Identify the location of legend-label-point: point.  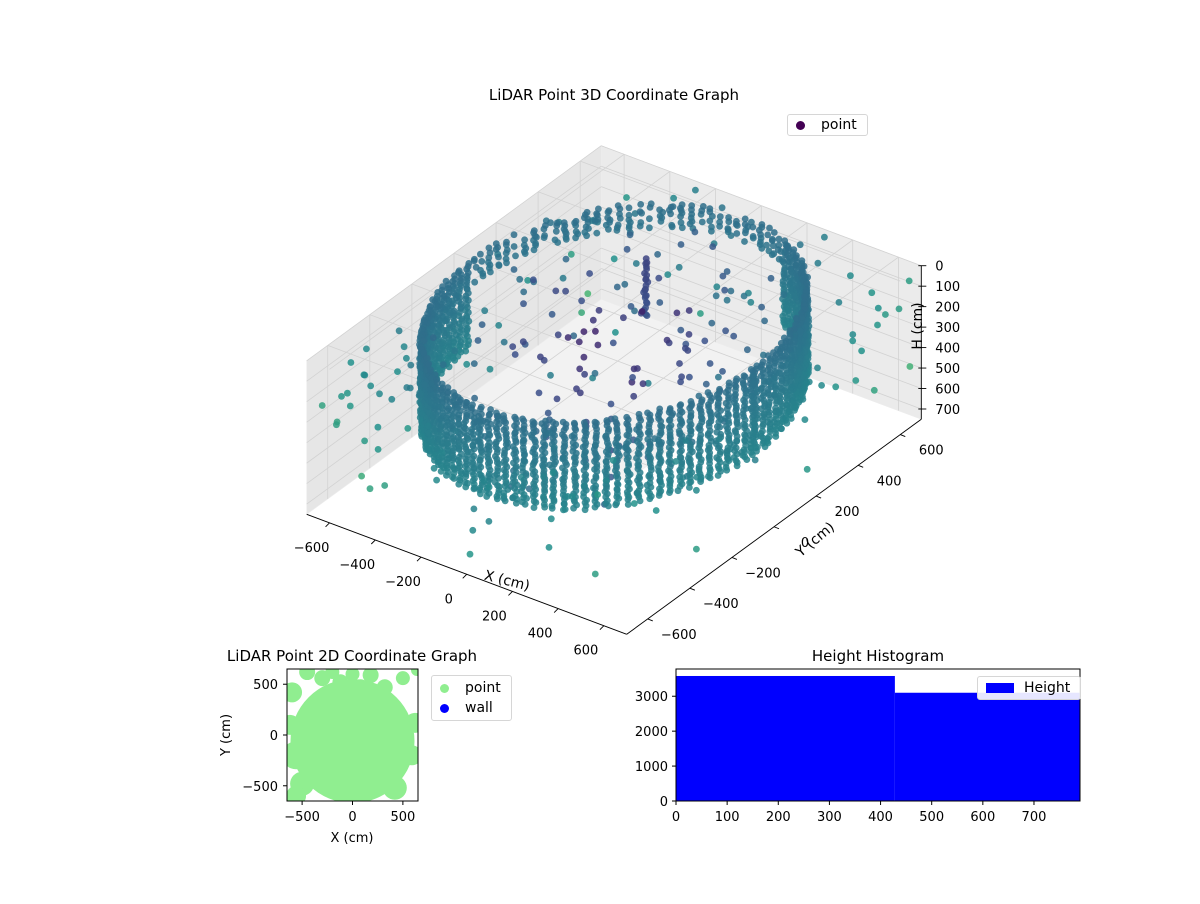
(483, 688).